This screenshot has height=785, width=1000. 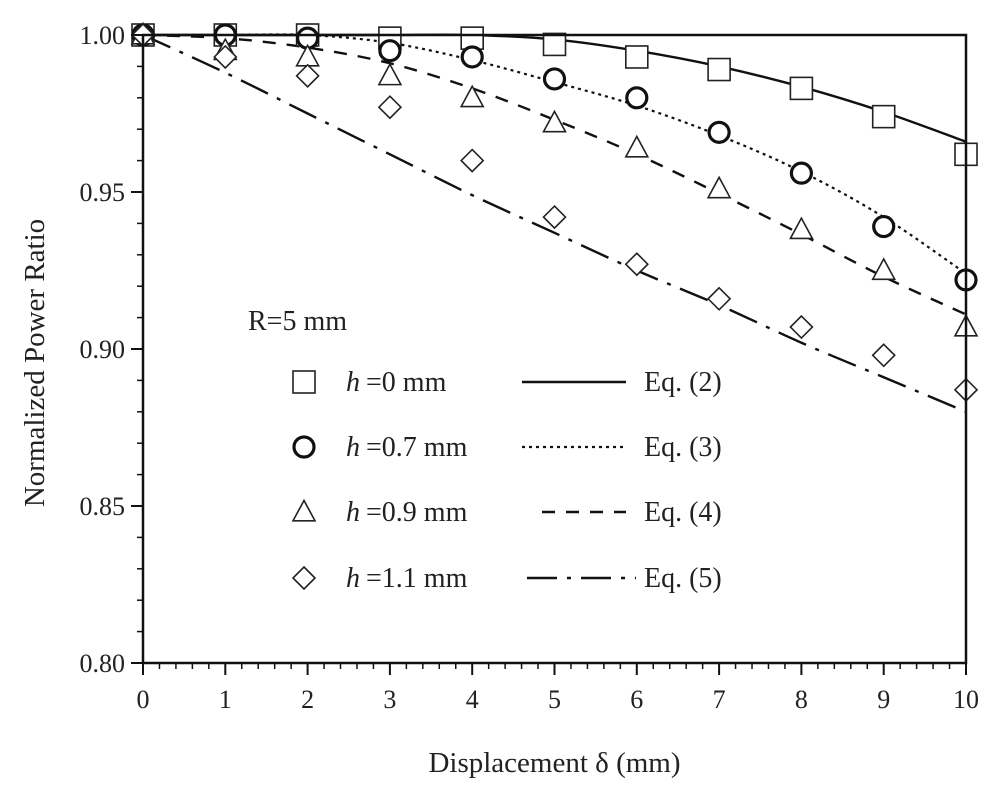 I want to click on y-tick-label: 0.85, so click(x=103, y=506).